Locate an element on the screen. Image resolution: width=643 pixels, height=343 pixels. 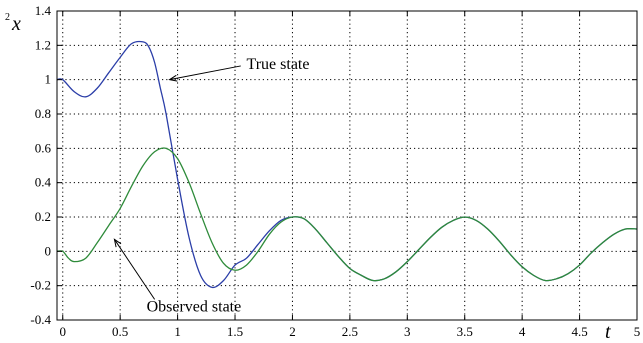
x-tick-label: 4 is located at coordinates (522, 331).